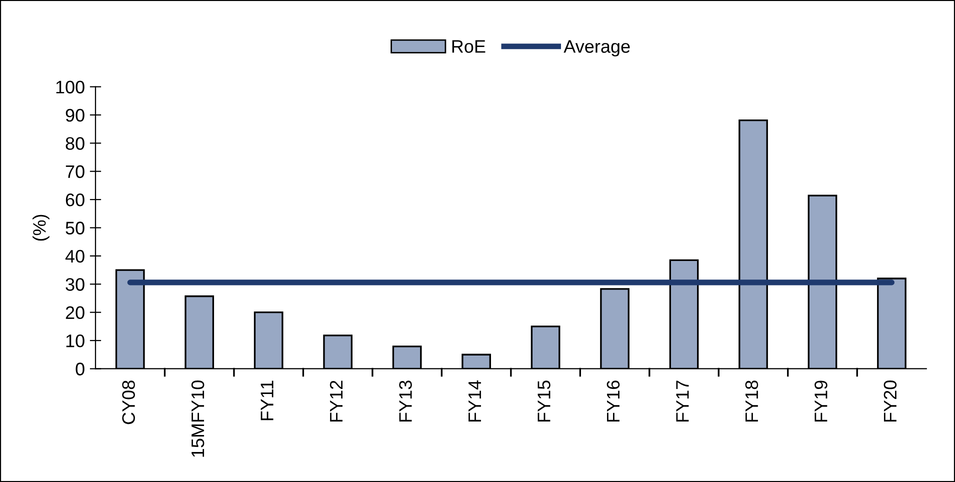 The width and height of the screenshot is (955, 482). Describe the element at coordinates (75, 199) in the screenshot. I see `y-tick-label: 60` at that location.